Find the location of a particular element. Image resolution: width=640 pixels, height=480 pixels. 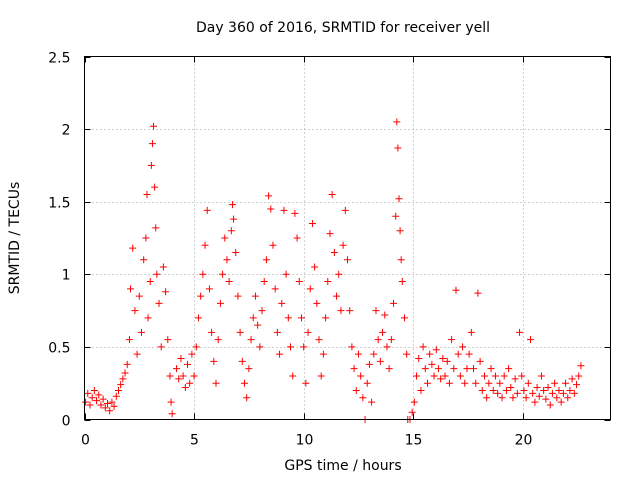

y-tick-label: 0 is located at coordinates (66, 422).